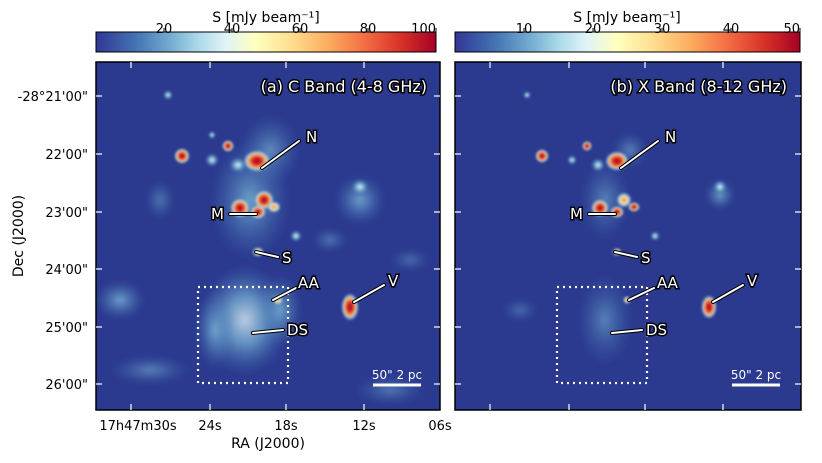 Image resolution: width=822 pixels, height=463 pixels. What do you see at coordinates (668, 283) in the screenshot?
I see `panel-b-label-aa: AA` at bounding box center [668, 283].